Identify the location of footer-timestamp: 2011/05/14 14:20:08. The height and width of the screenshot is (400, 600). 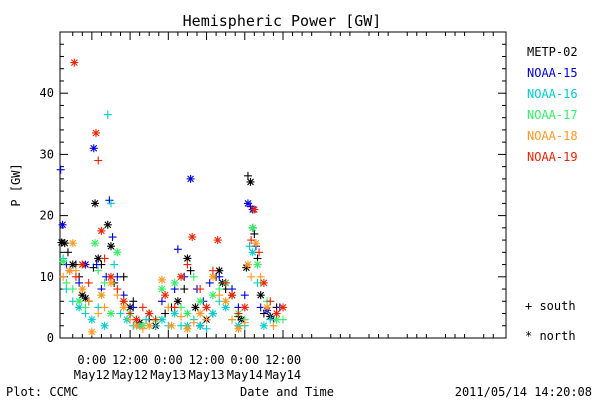
(523, 392).